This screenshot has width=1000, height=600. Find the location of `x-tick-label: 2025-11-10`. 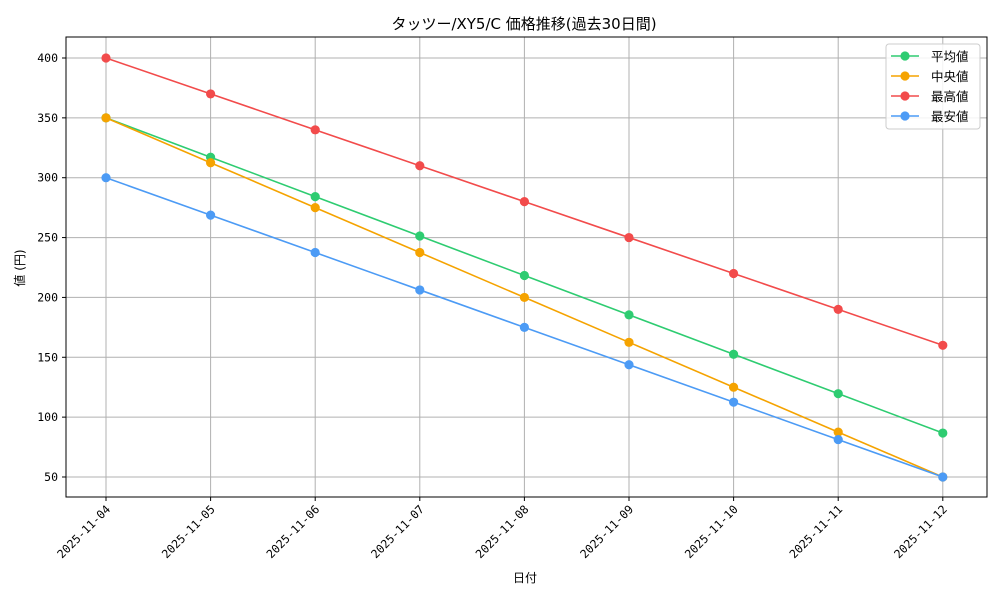

x-tick-label: 2025-11-10 is located at coordinates (711, 531).